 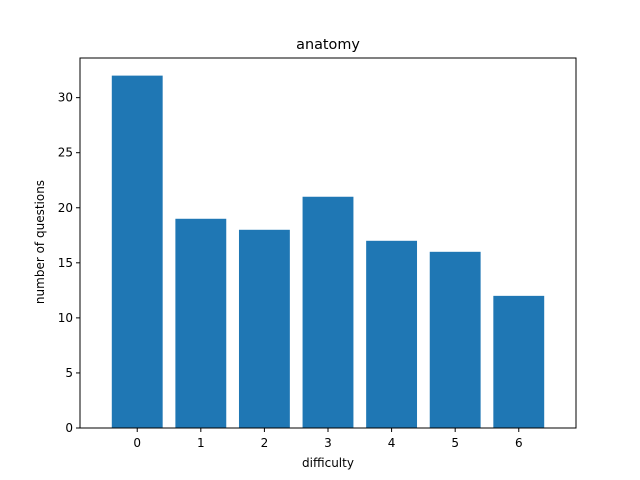 I want to click on x-tick-label: 6, so click(x=519, y=443).